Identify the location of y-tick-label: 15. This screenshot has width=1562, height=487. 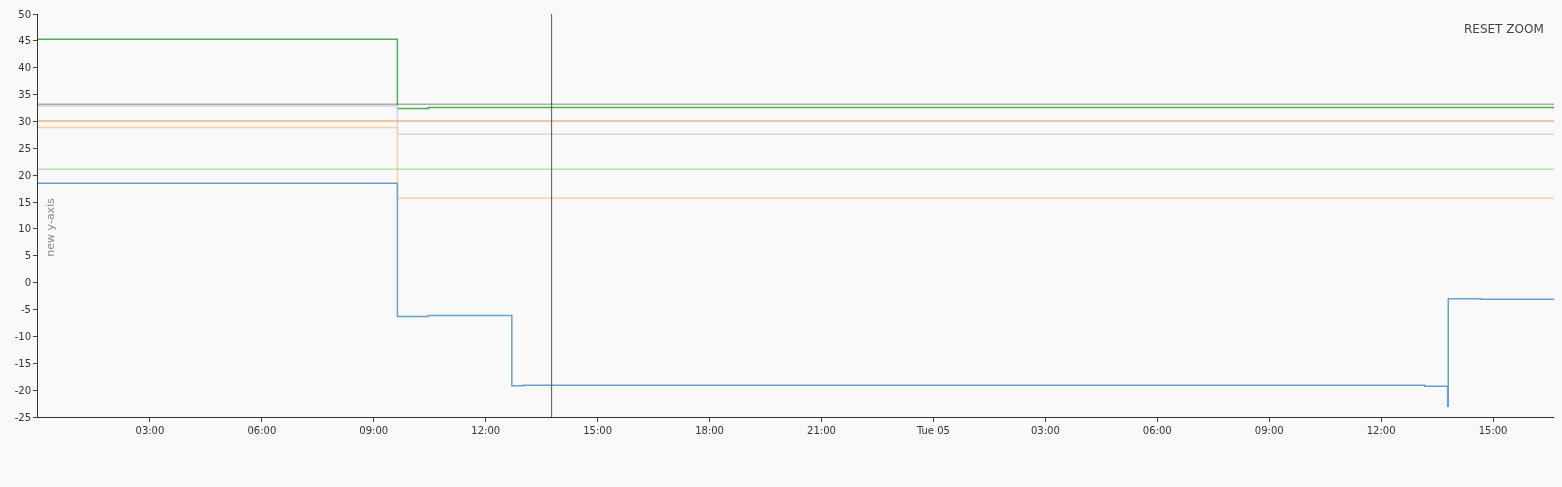
(24, 202).